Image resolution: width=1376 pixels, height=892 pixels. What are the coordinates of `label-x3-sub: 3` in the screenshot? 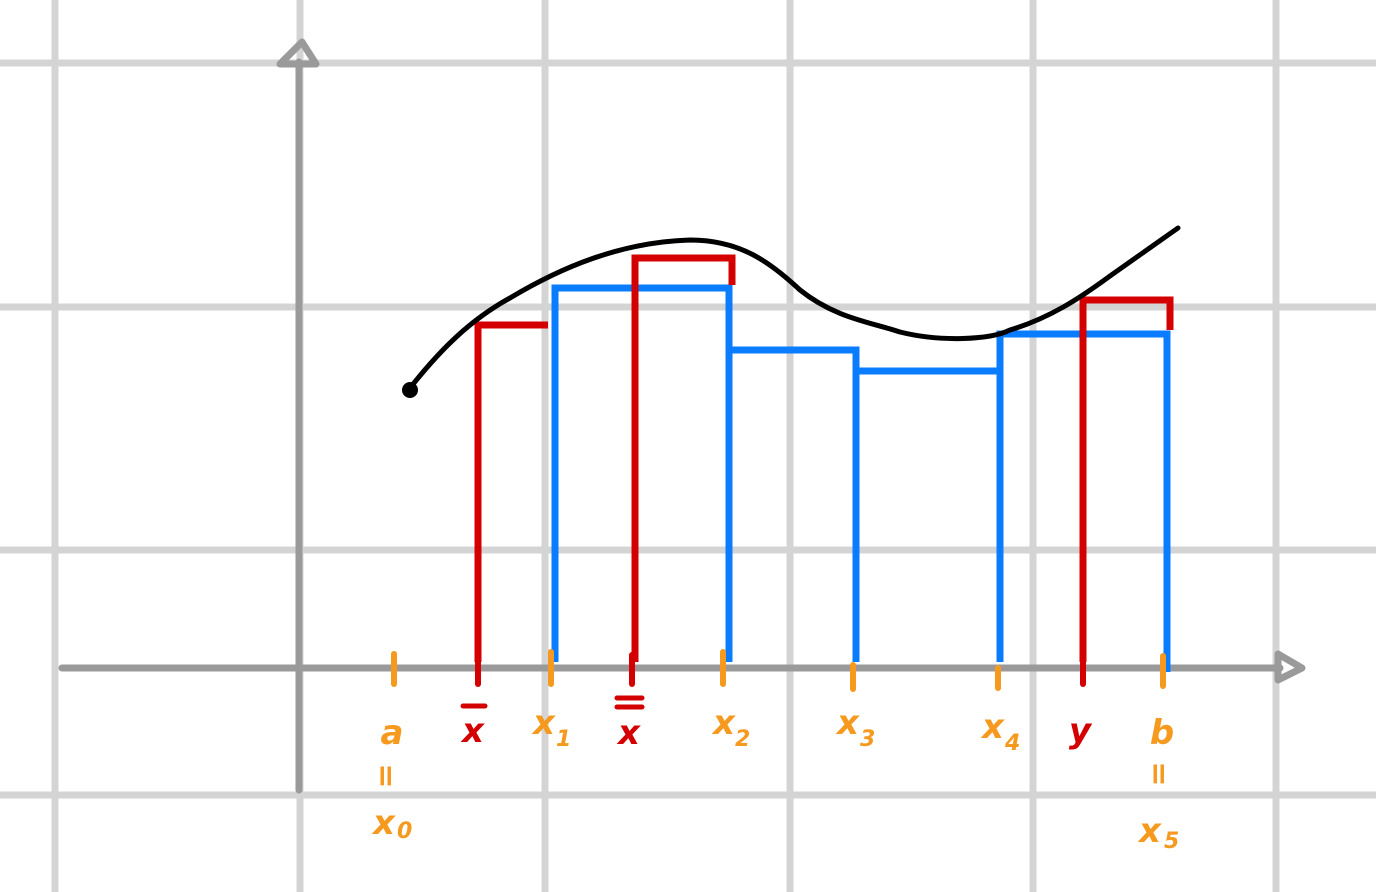 It's located at (867, 739).